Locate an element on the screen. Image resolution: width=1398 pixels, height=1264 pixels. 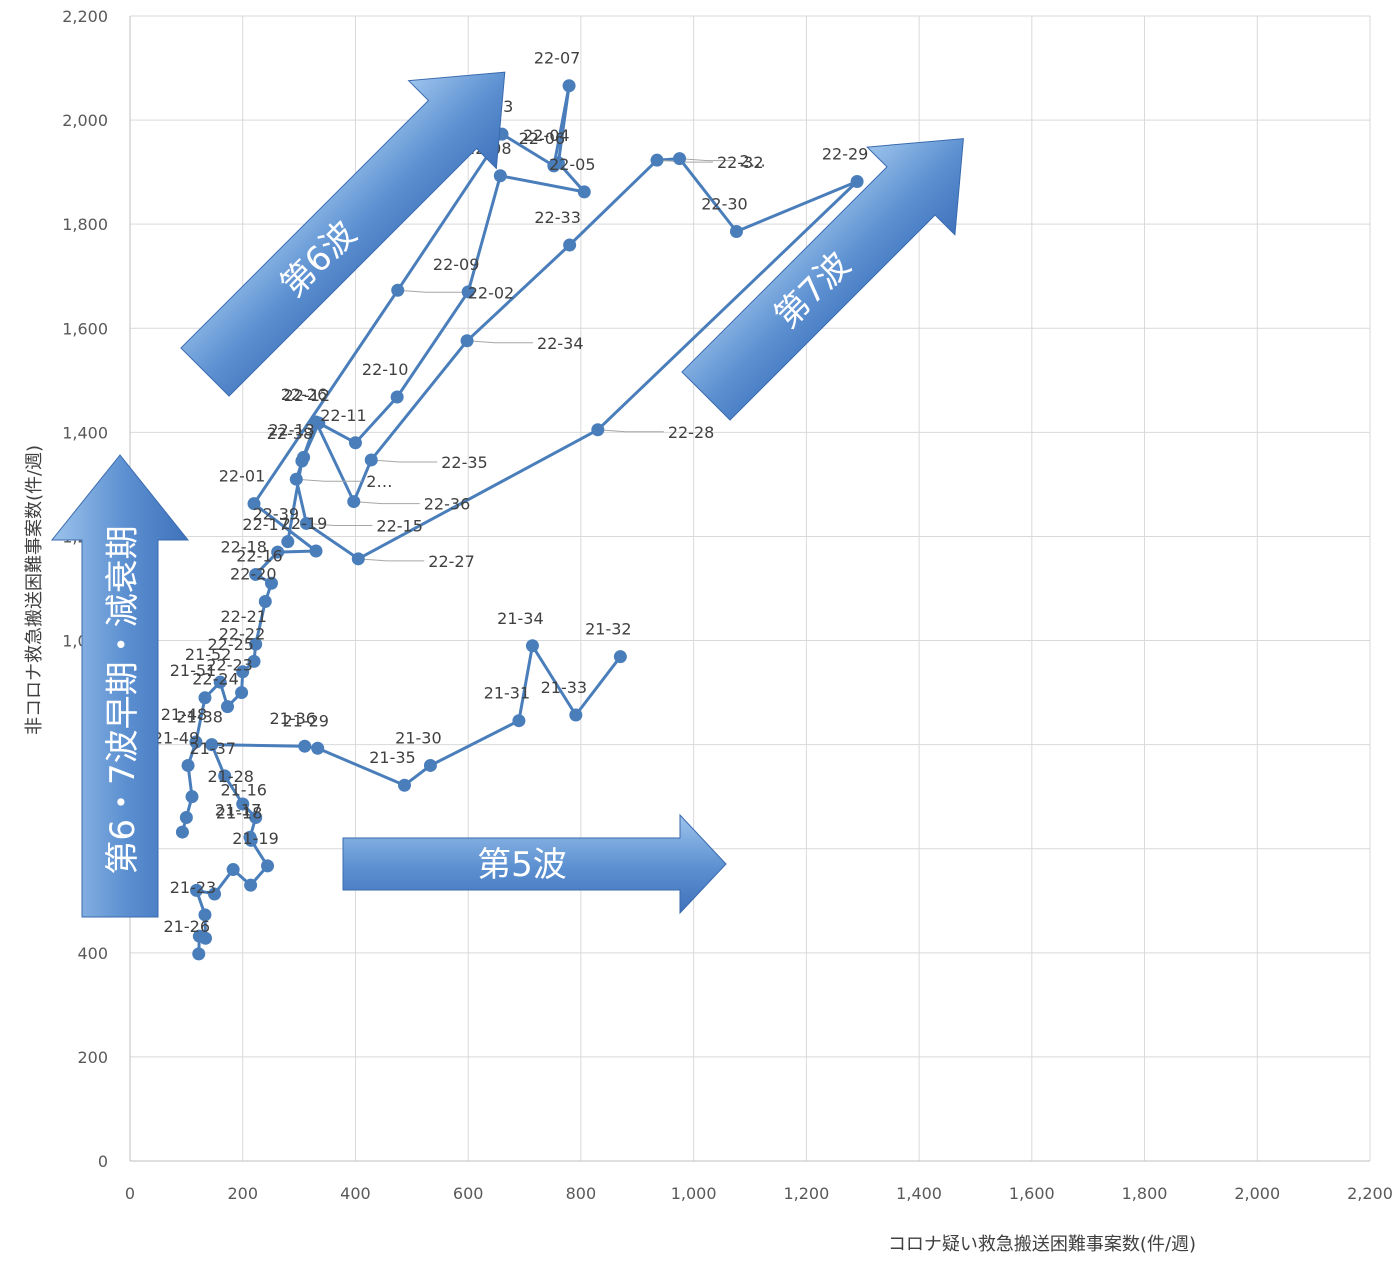
y-tick-label: 1,400 is located at coordinates (85, 432).